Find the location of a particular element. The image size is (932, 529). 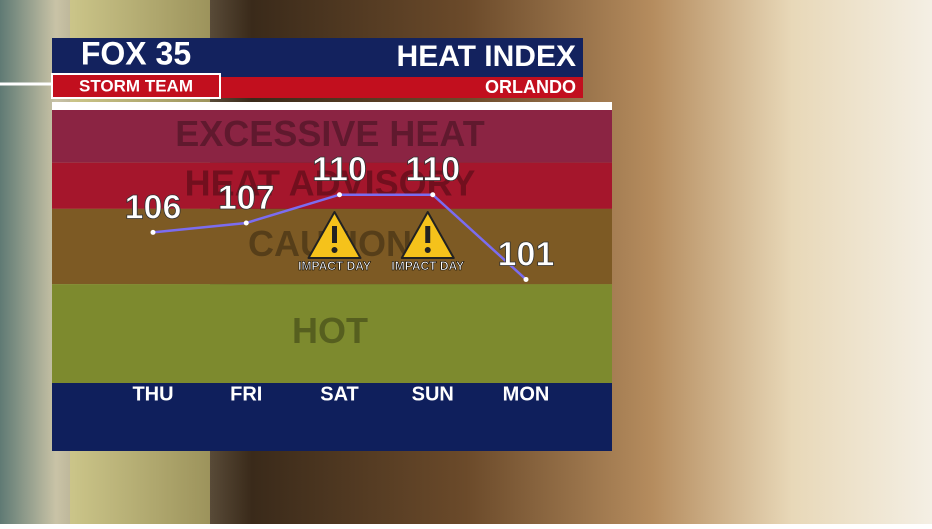

value-label: 107 is located at coordinates (246, 198).